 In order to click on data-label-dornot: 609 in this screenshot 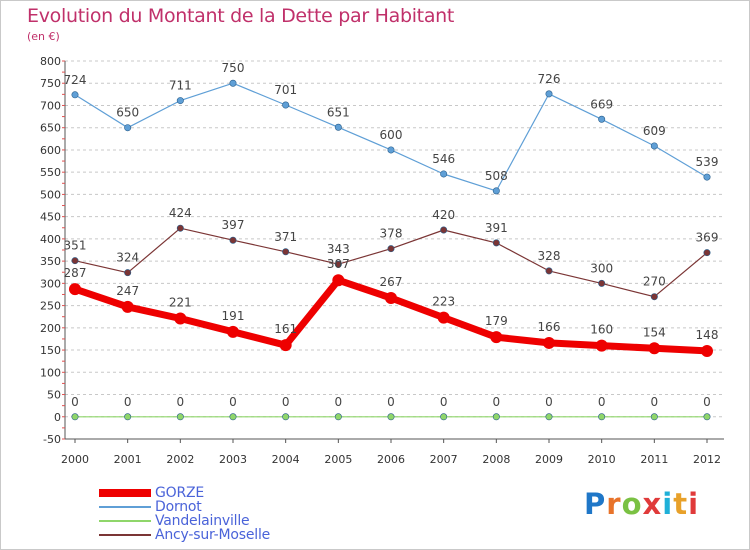, I will do `click(654, 131)`.